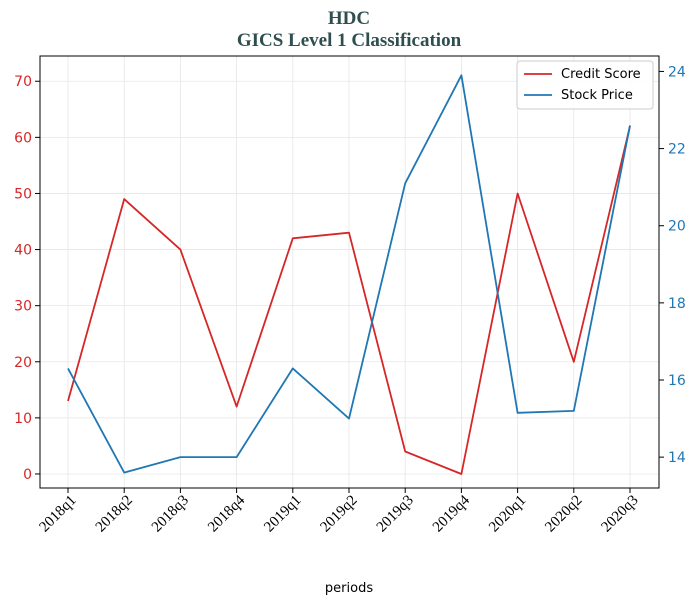 The image size is (698, 610). What do you see at coordinates (677, 381) in the screenshot?
I see `right-tick-label: 16` at bounding box center [677, 381].